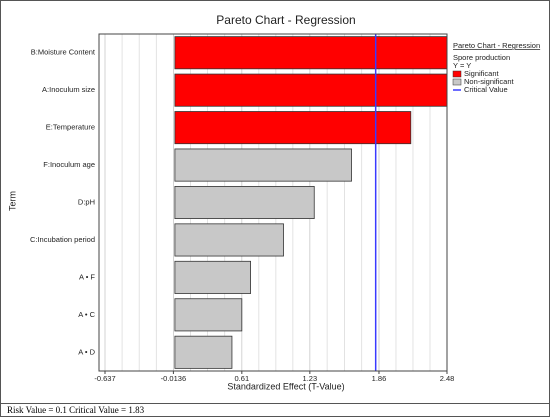 Image resolution: width=550 pixels, height=417 pixels. I want to click on y-axis-label: Term, so click(12, 201).